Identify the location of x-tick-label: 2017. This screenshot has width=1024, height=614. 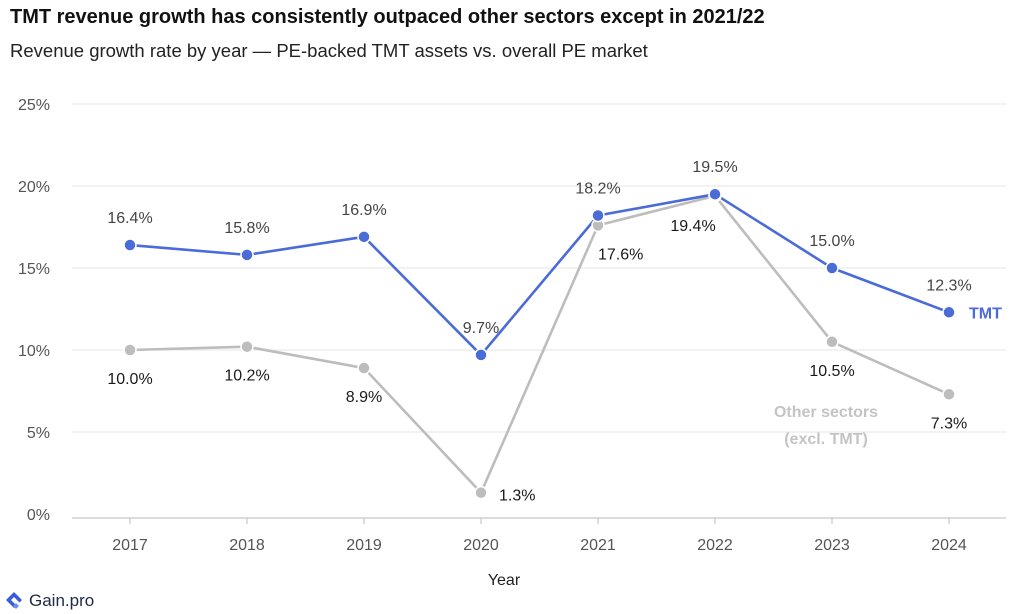
(130, 545).